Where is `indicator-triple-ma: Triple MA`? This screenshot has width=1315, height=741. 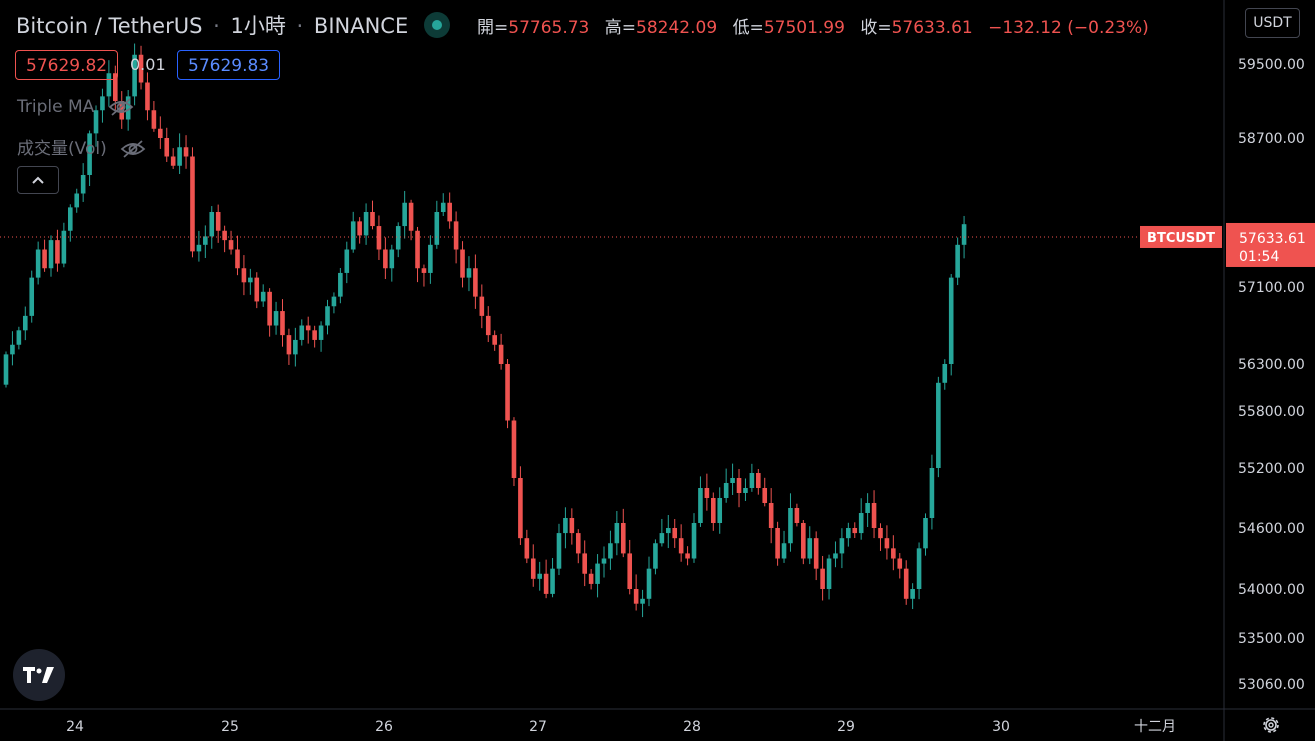 indicator-triple-ma: Triple MA is located at coordinates (75, 107).